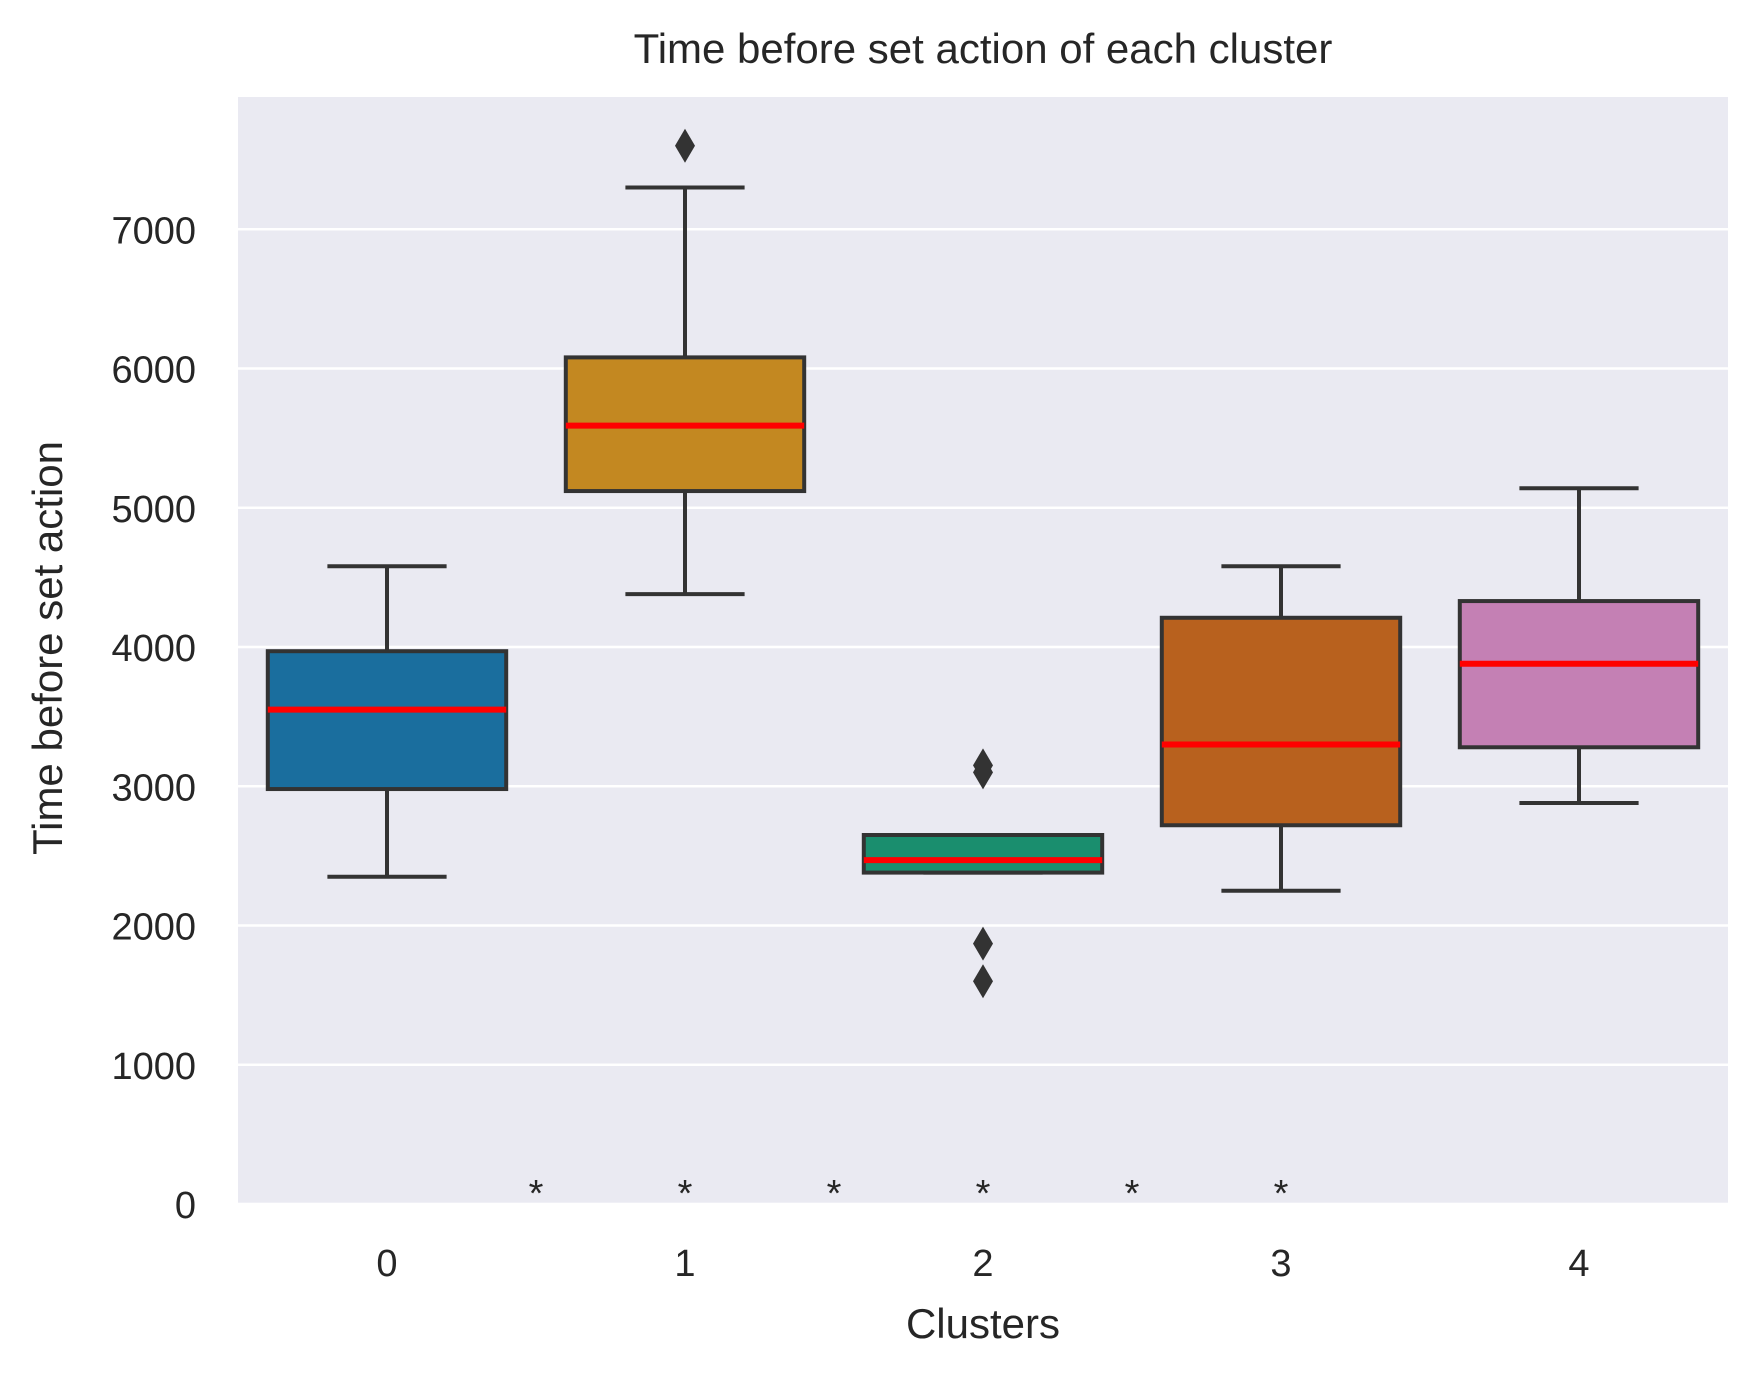 The width and height of the screenshot is (1752, 1375). I want to click on y-tick-label: 5000, so click(153, 510).